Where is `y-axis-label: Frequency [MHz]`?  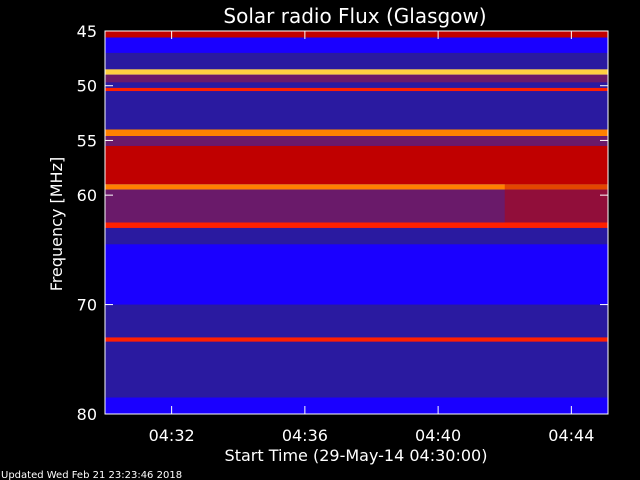
y-axis-label: Frequency [MHz] is located at coordinates (56, 224).